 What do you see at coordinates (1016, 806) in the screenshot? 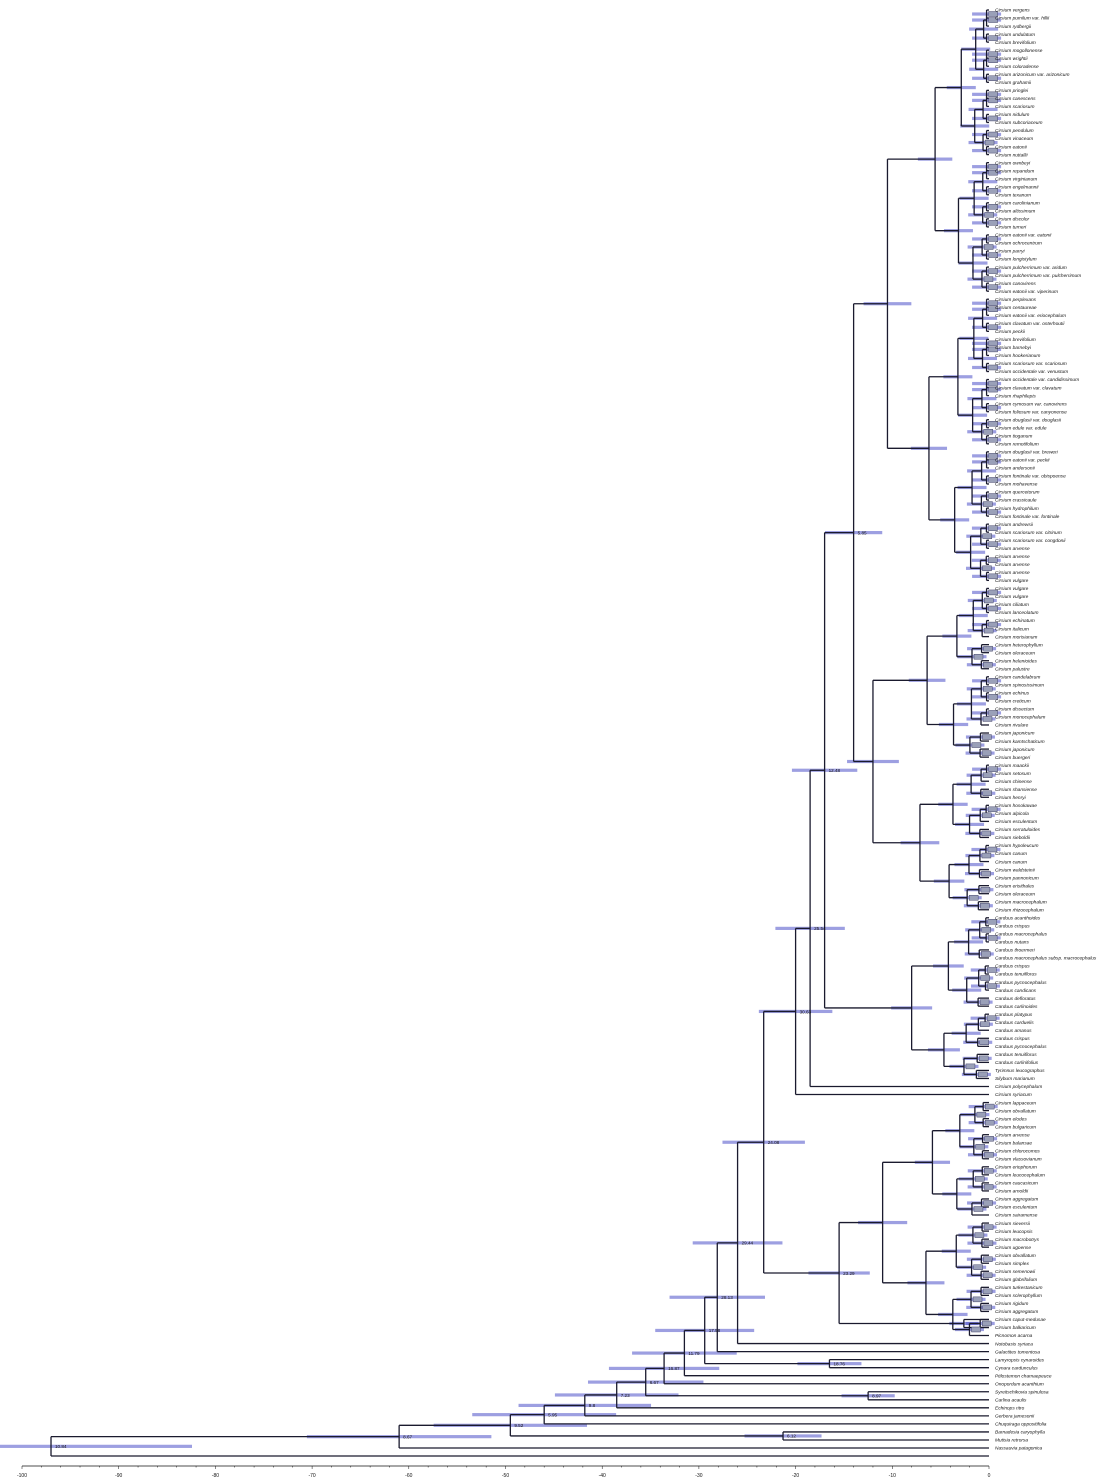
I see `tip-label: Cirsium hosokawae` at bounding box center [1016, 806].